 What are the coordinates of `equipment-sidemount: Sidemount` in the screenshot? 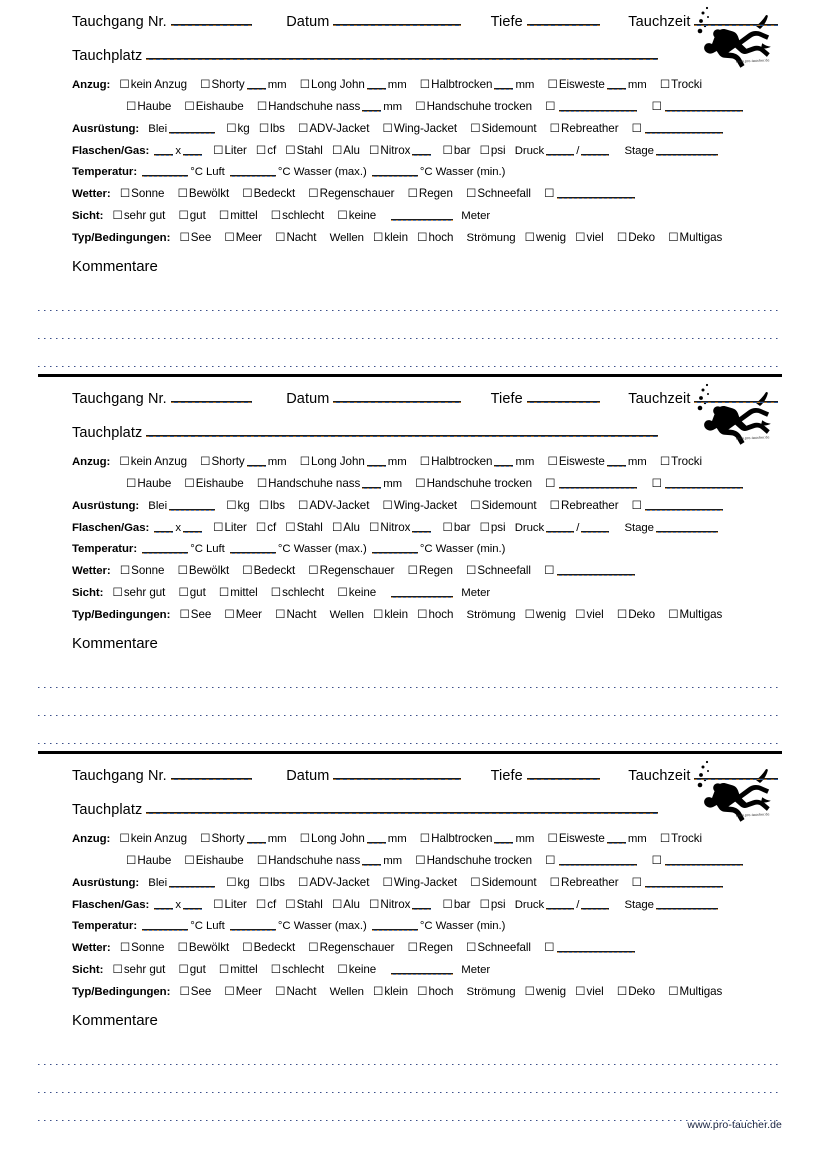 It's located at (503, 128).